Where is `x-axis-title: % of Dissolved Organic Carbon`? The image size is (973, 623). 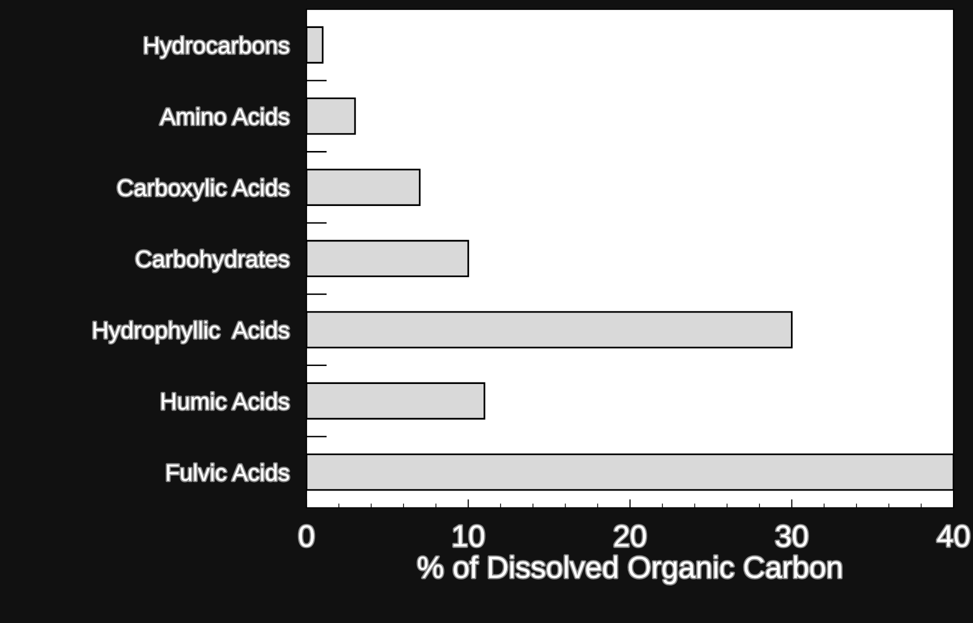
x-axis-title: % of Dissolved Organic Carbon is located at coordinates (630, 570).